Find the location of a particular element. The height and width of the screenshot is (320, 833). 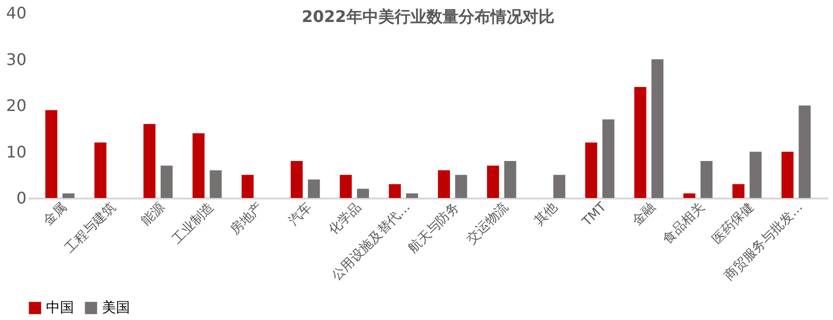

legend-label: 中国 is located at coordinates (60, 308).